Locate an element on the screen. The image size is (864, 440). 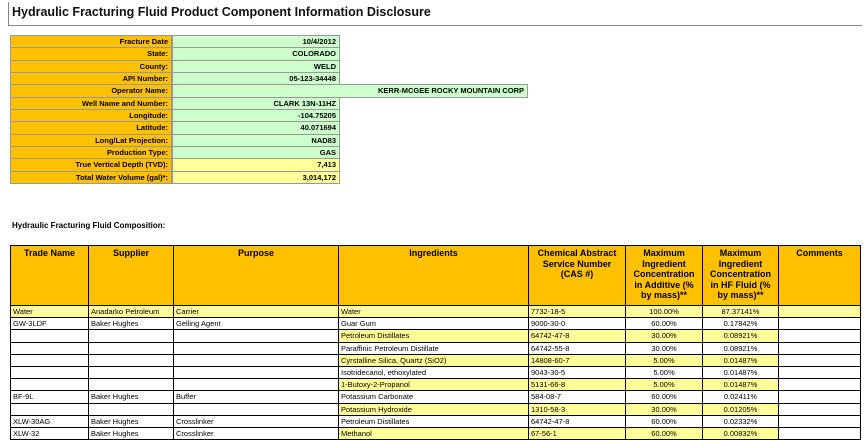
table-cell: 0.00832% is located at coordinates (740, 433).